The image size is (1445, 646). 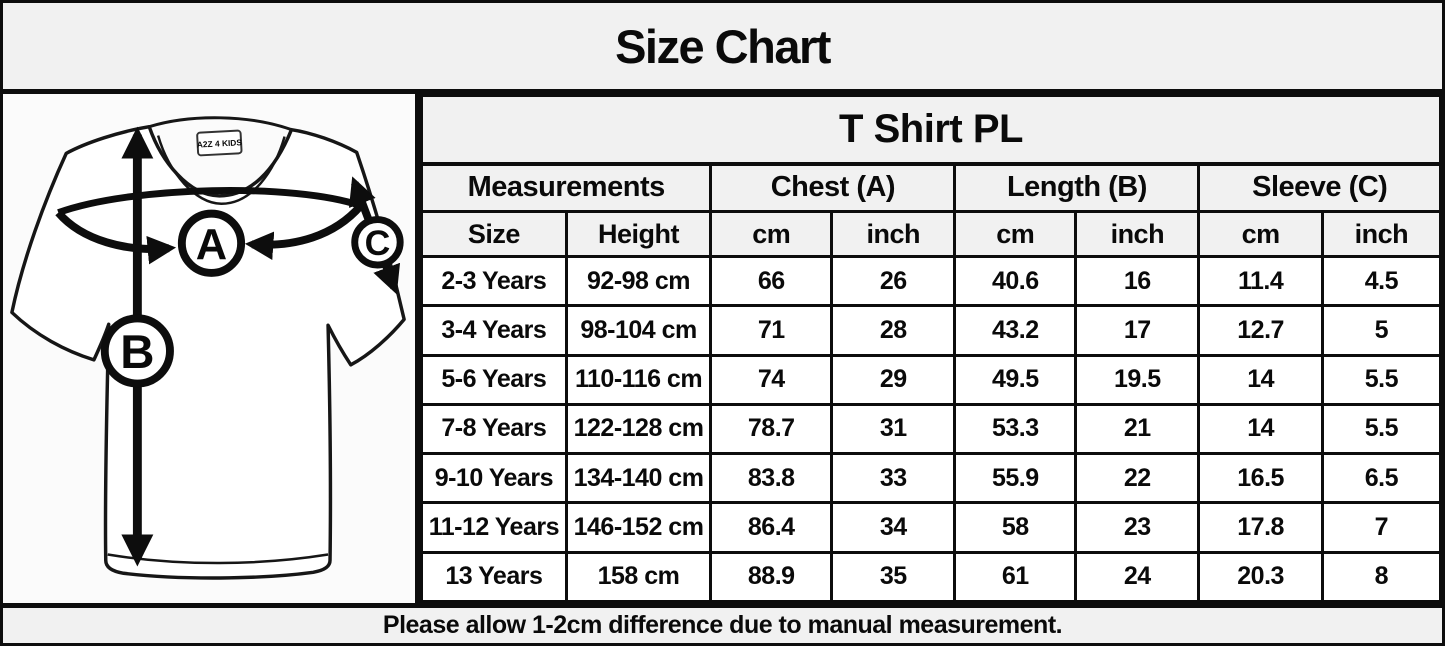 I want to click on value-cell: 49.5, so click(x=1015, y=379).